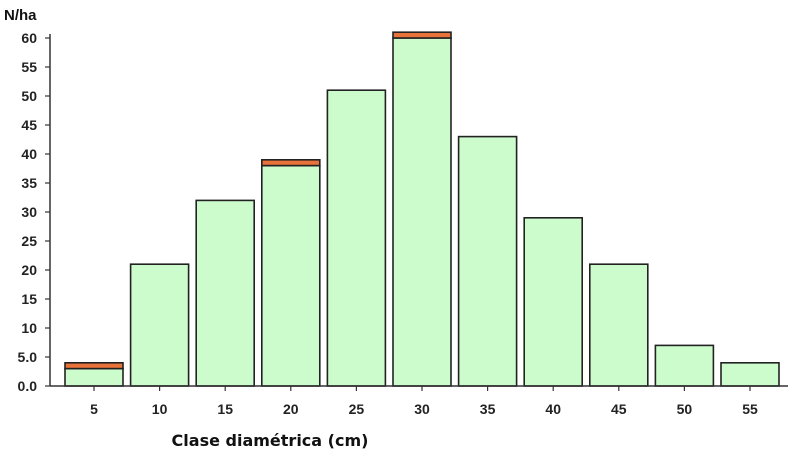 Image resolution: width=796 pixels, height=454 pixels. I want to click on y-tick-label: 30, so click(29, 212).